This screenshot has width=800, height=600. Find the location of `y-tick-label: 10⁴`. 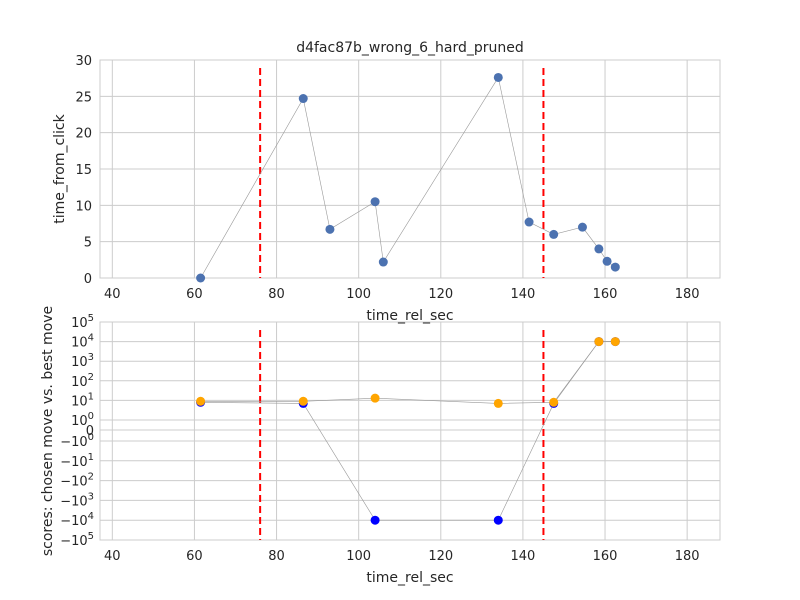

y-tick-label: 10⁴ is located at coordinates (82, 342).